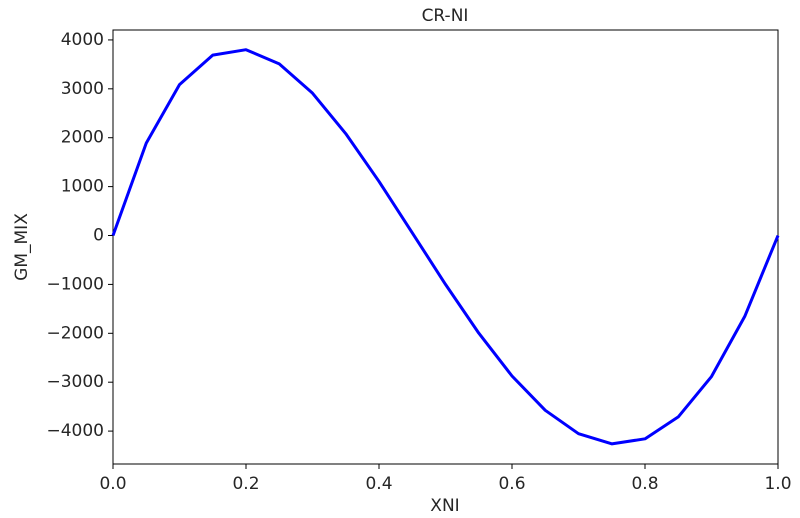  Describe the element at coordinates (644, 484) in the screenshot. I see `x-tick-label: 0.8` at that location.